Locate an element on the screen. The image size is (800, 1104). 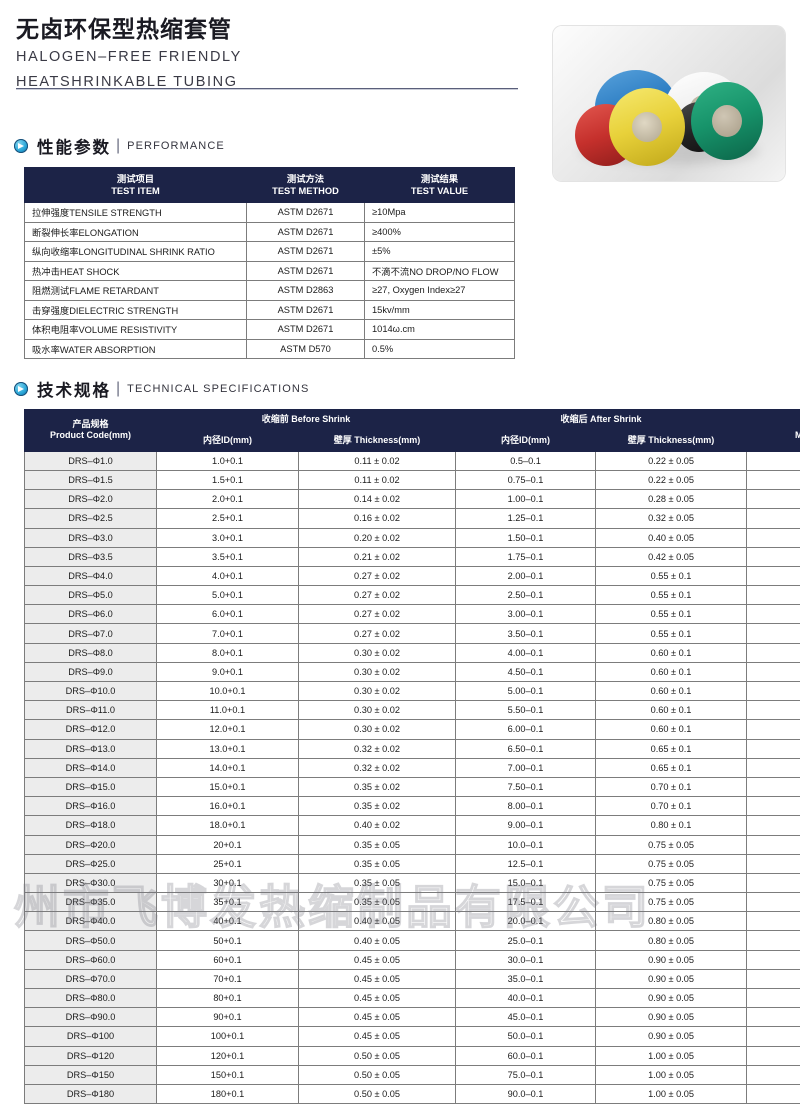
cell-after-id: 7.50–0.1 is located at coordinates (526, 786).